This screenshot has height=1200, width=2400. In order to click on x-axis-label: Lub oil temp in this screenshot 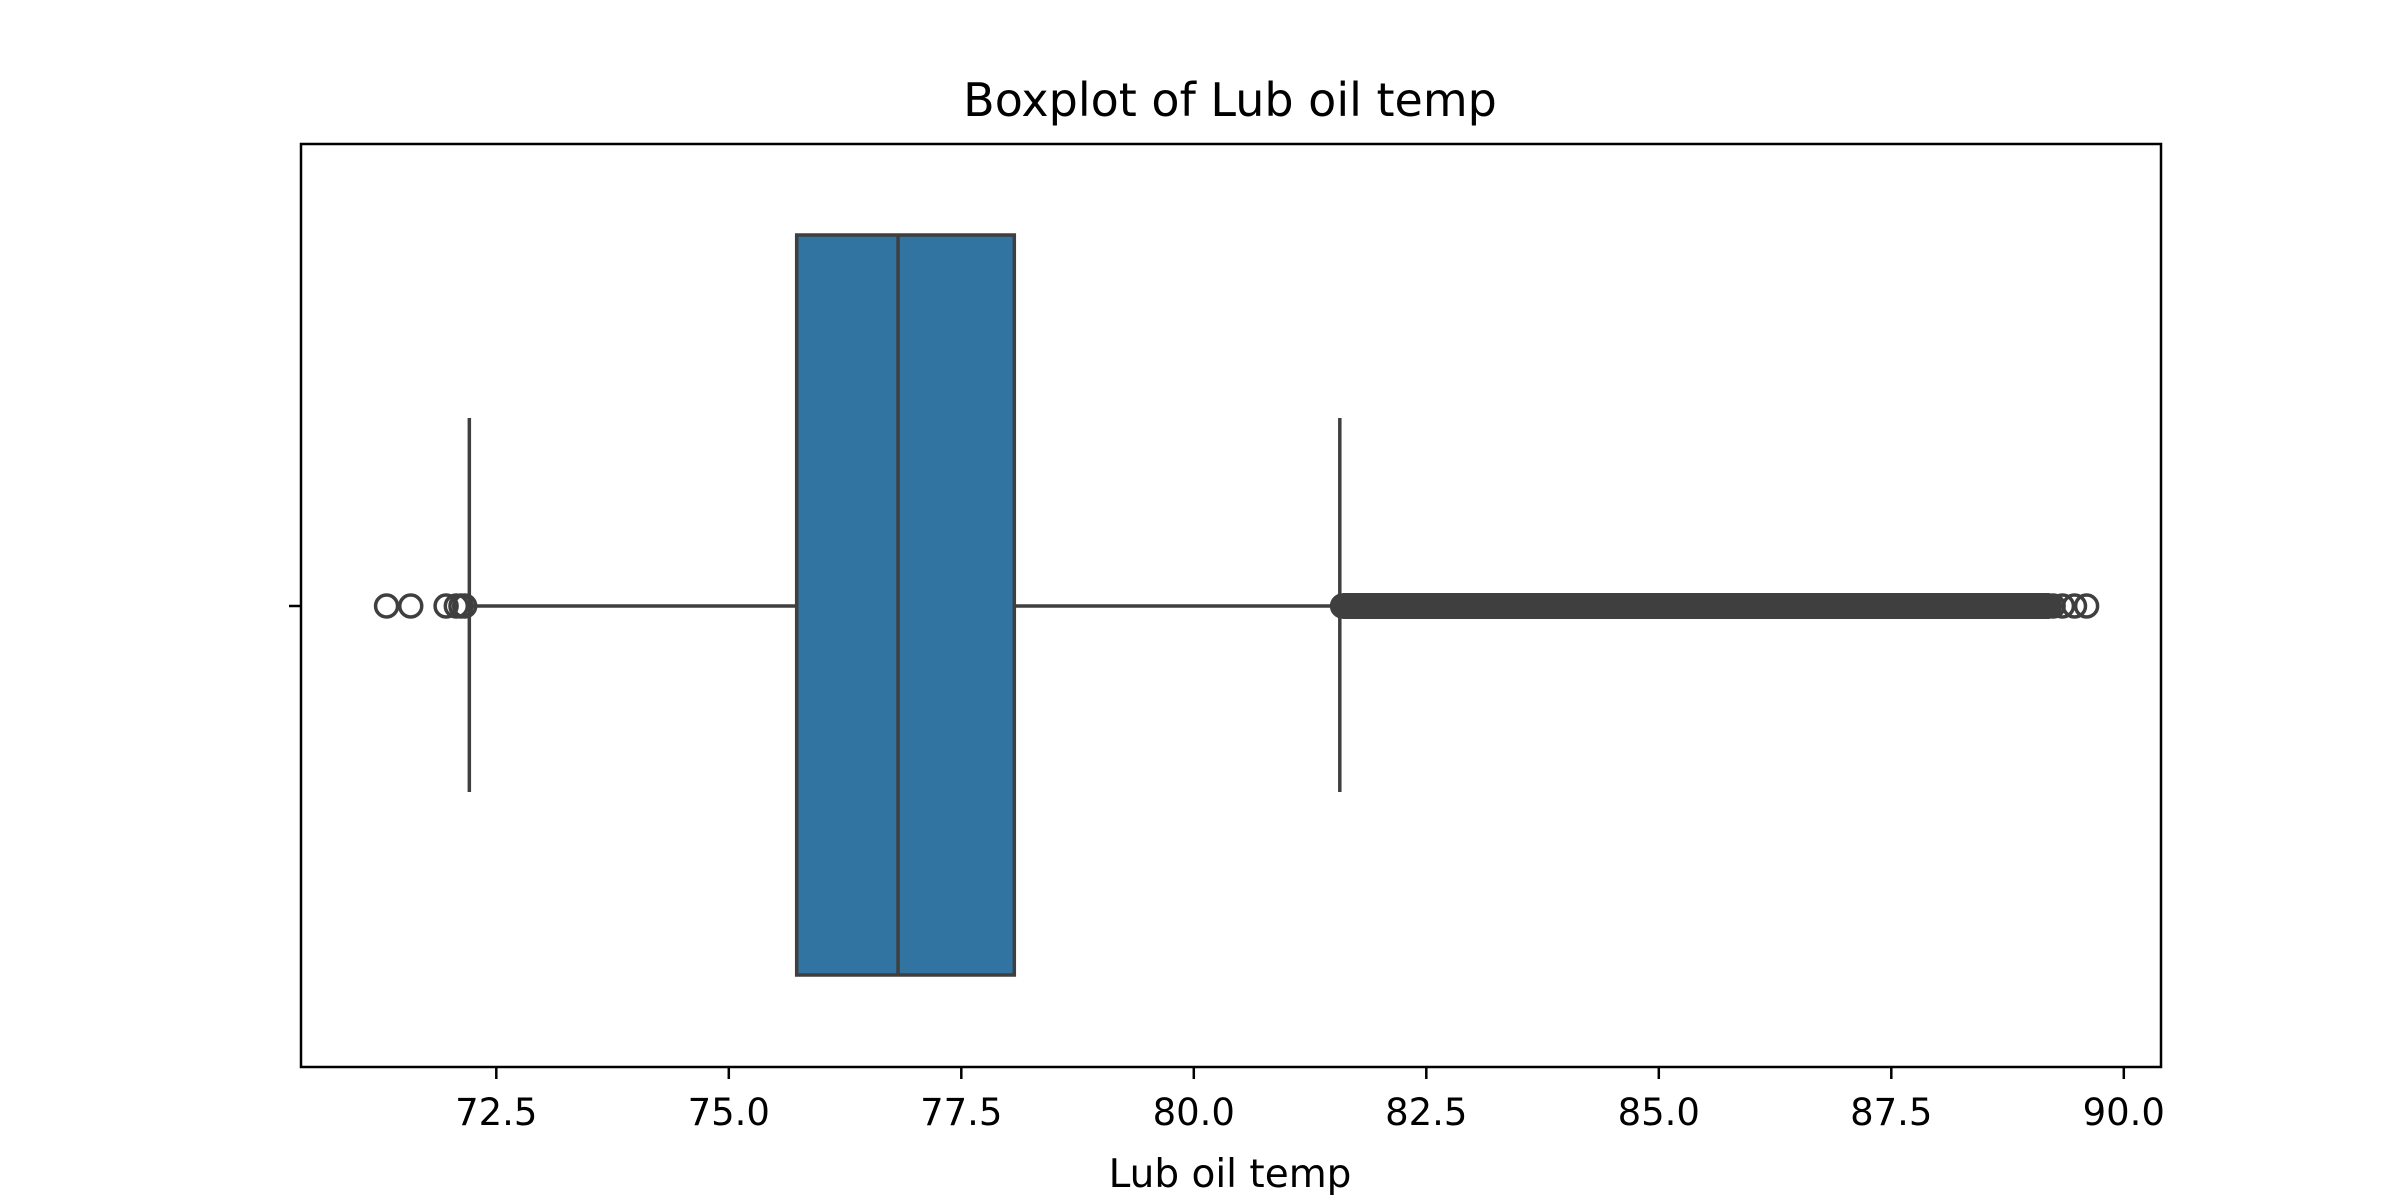, I will do `click(1230, 1174)`.